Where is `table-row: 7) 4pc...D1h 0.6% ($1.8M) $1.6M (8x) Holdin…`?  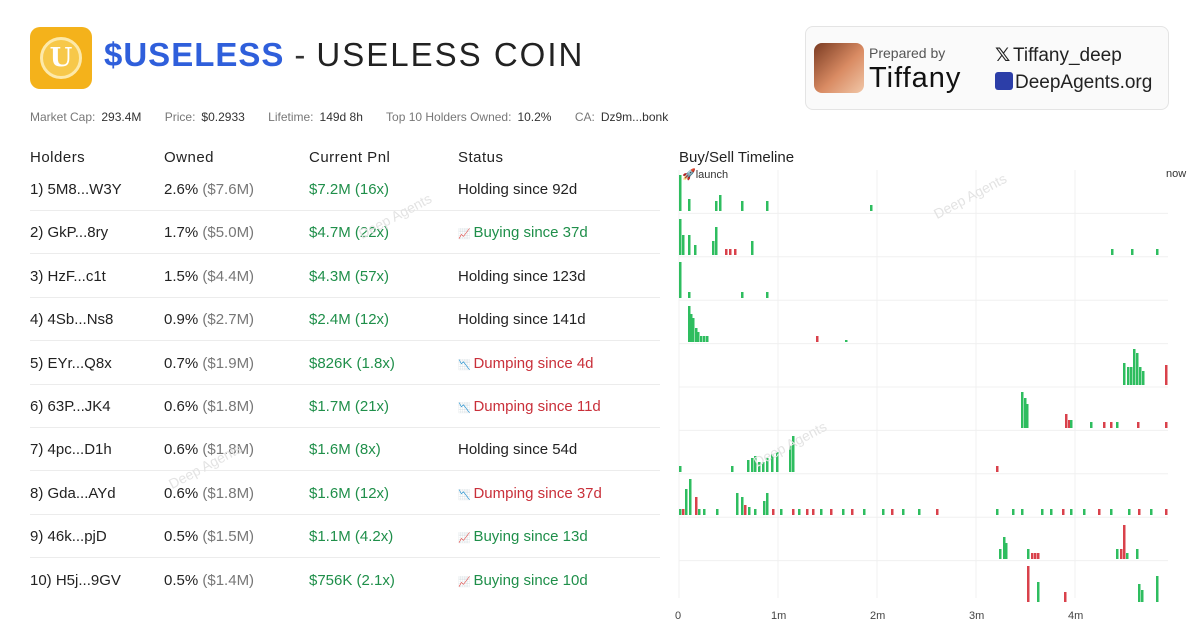 table-row: 7) 4pc...D1h 0.6% ($1.8M) $1.6M (8x) Holdin… is located at coordinates (340, 462).